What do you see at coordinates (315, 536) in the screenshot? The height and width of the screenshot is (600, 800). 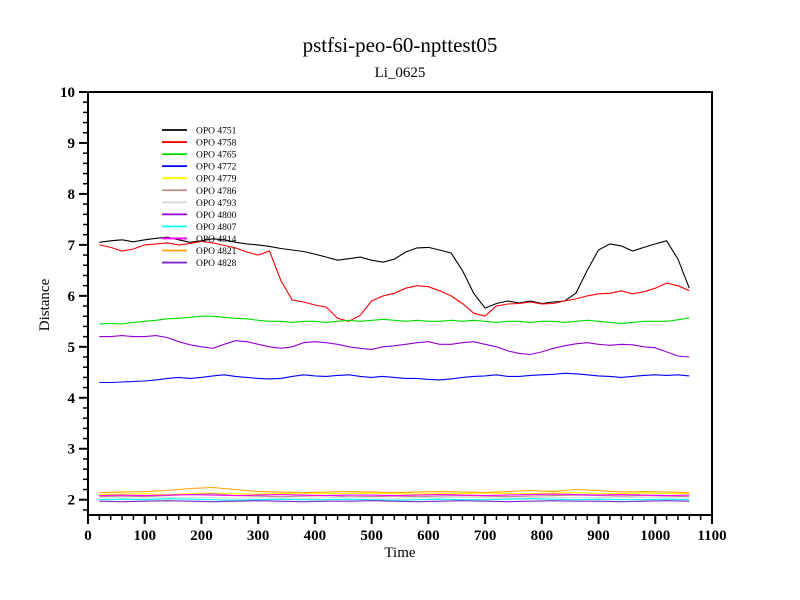 I see `x-tick-label: 400` at bounding box center [315, 536].